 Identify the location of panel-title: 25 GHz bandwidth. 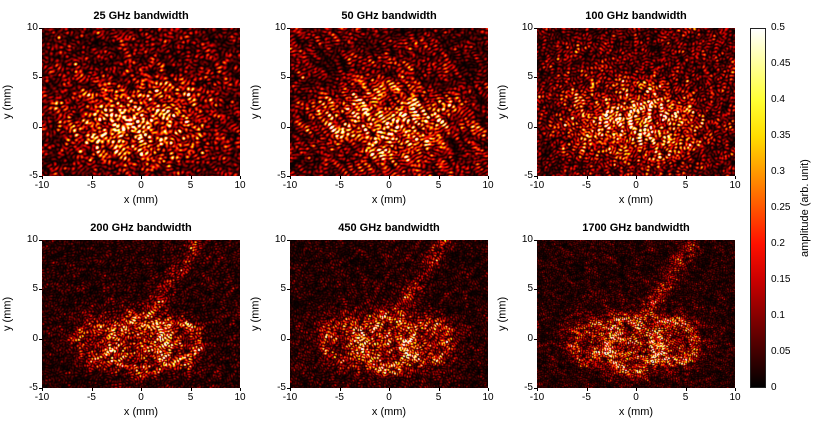
(141, 16).